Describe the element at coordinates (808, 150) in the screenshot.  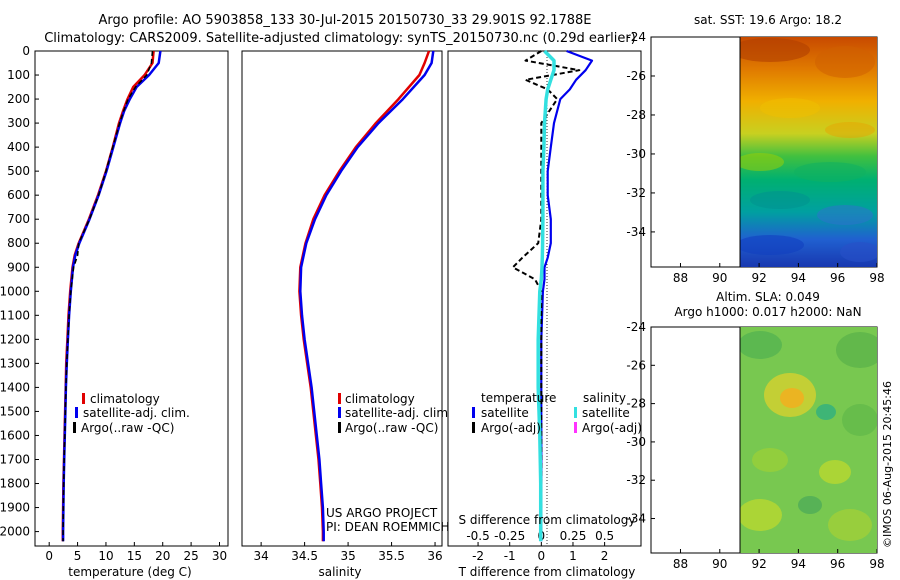
I see `sst-texture` at that location.